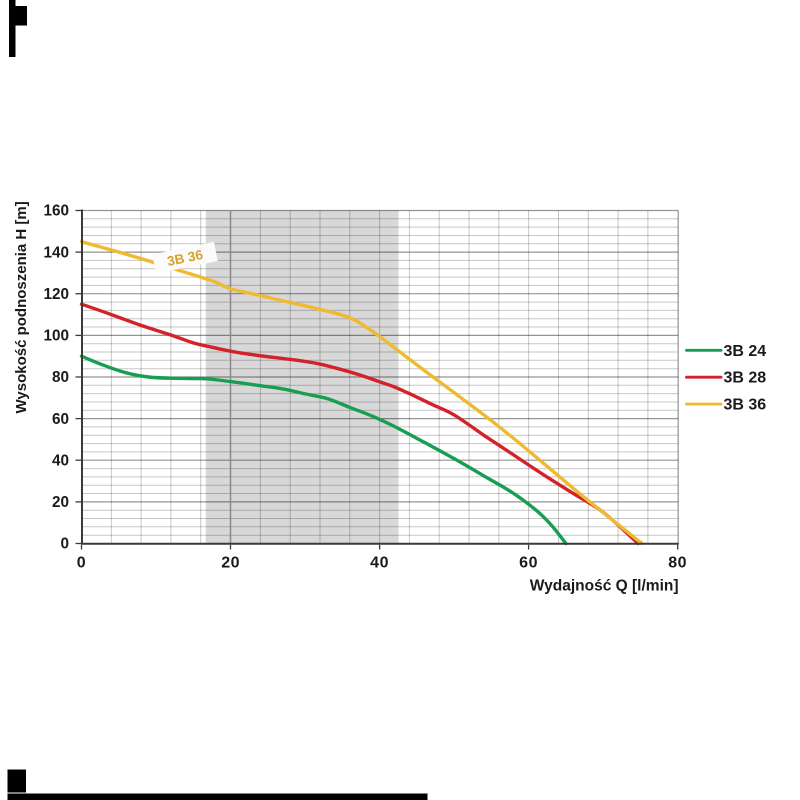  I want to click on svg-text: 3B 28, so click(745, 378).